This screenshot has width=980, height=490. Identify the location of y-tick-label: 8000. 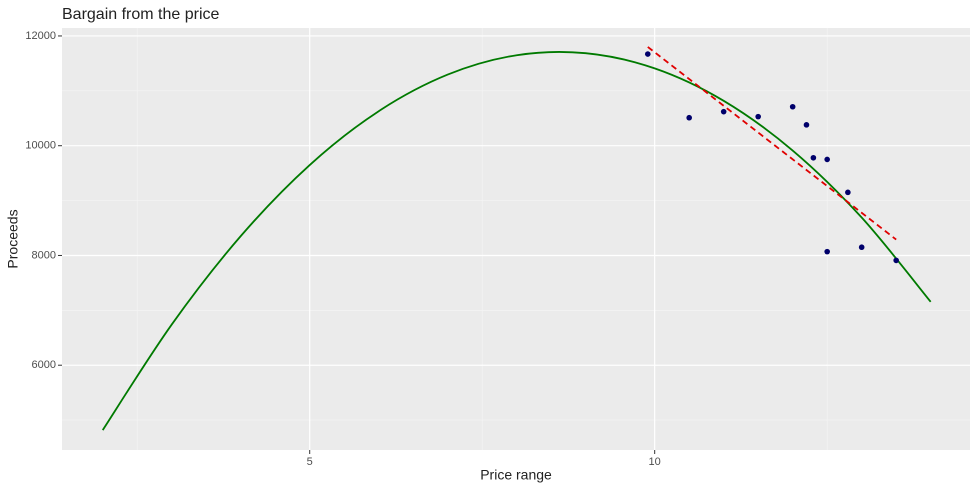
(44, 255).